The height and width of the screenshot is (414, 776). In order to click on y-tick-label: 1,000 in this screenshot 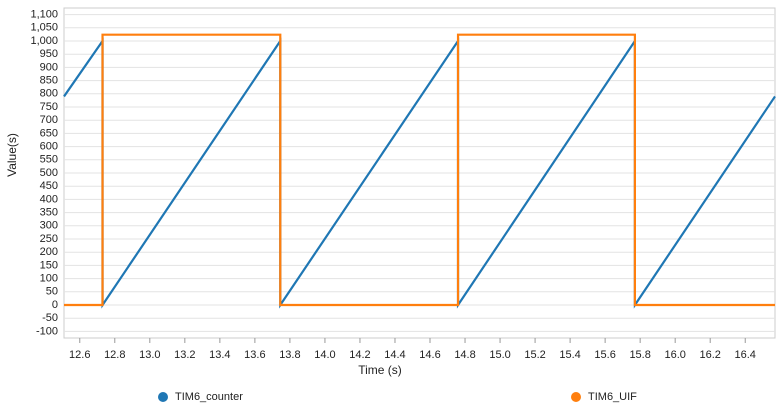, I will do `click(44, 41)`.